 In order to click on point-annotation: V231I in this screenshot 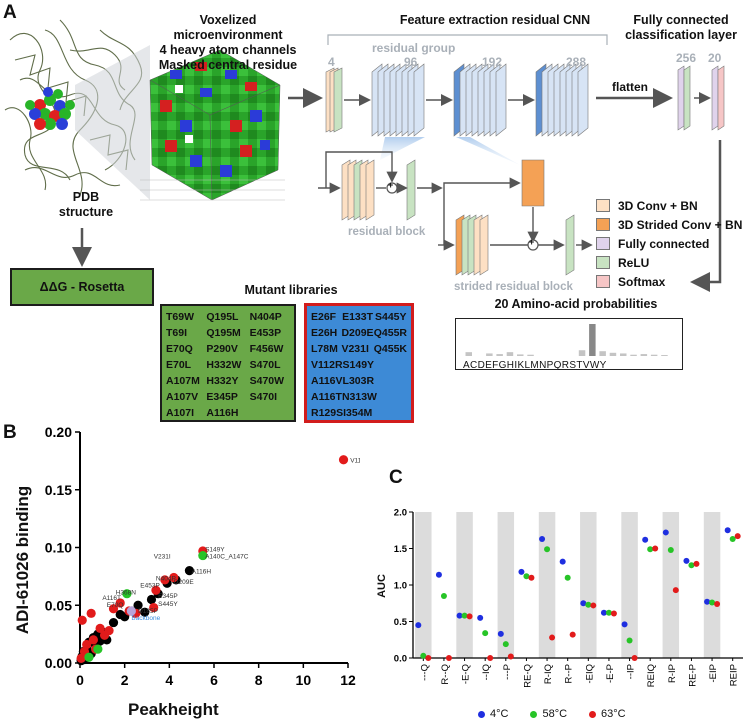, I will do `click(162, 557)`.